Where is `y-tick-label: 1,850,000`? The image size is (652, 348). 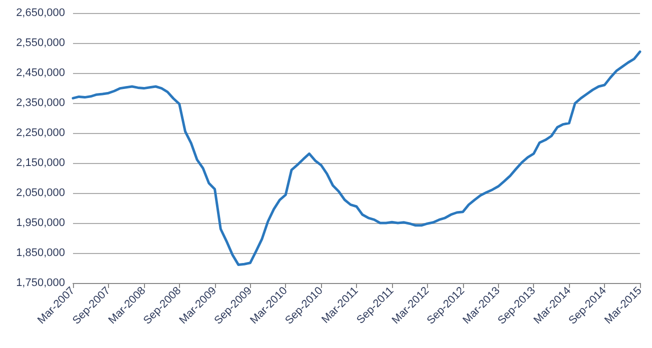
y-tick-label: 1,850,000 is located at coordinates (40, 253).